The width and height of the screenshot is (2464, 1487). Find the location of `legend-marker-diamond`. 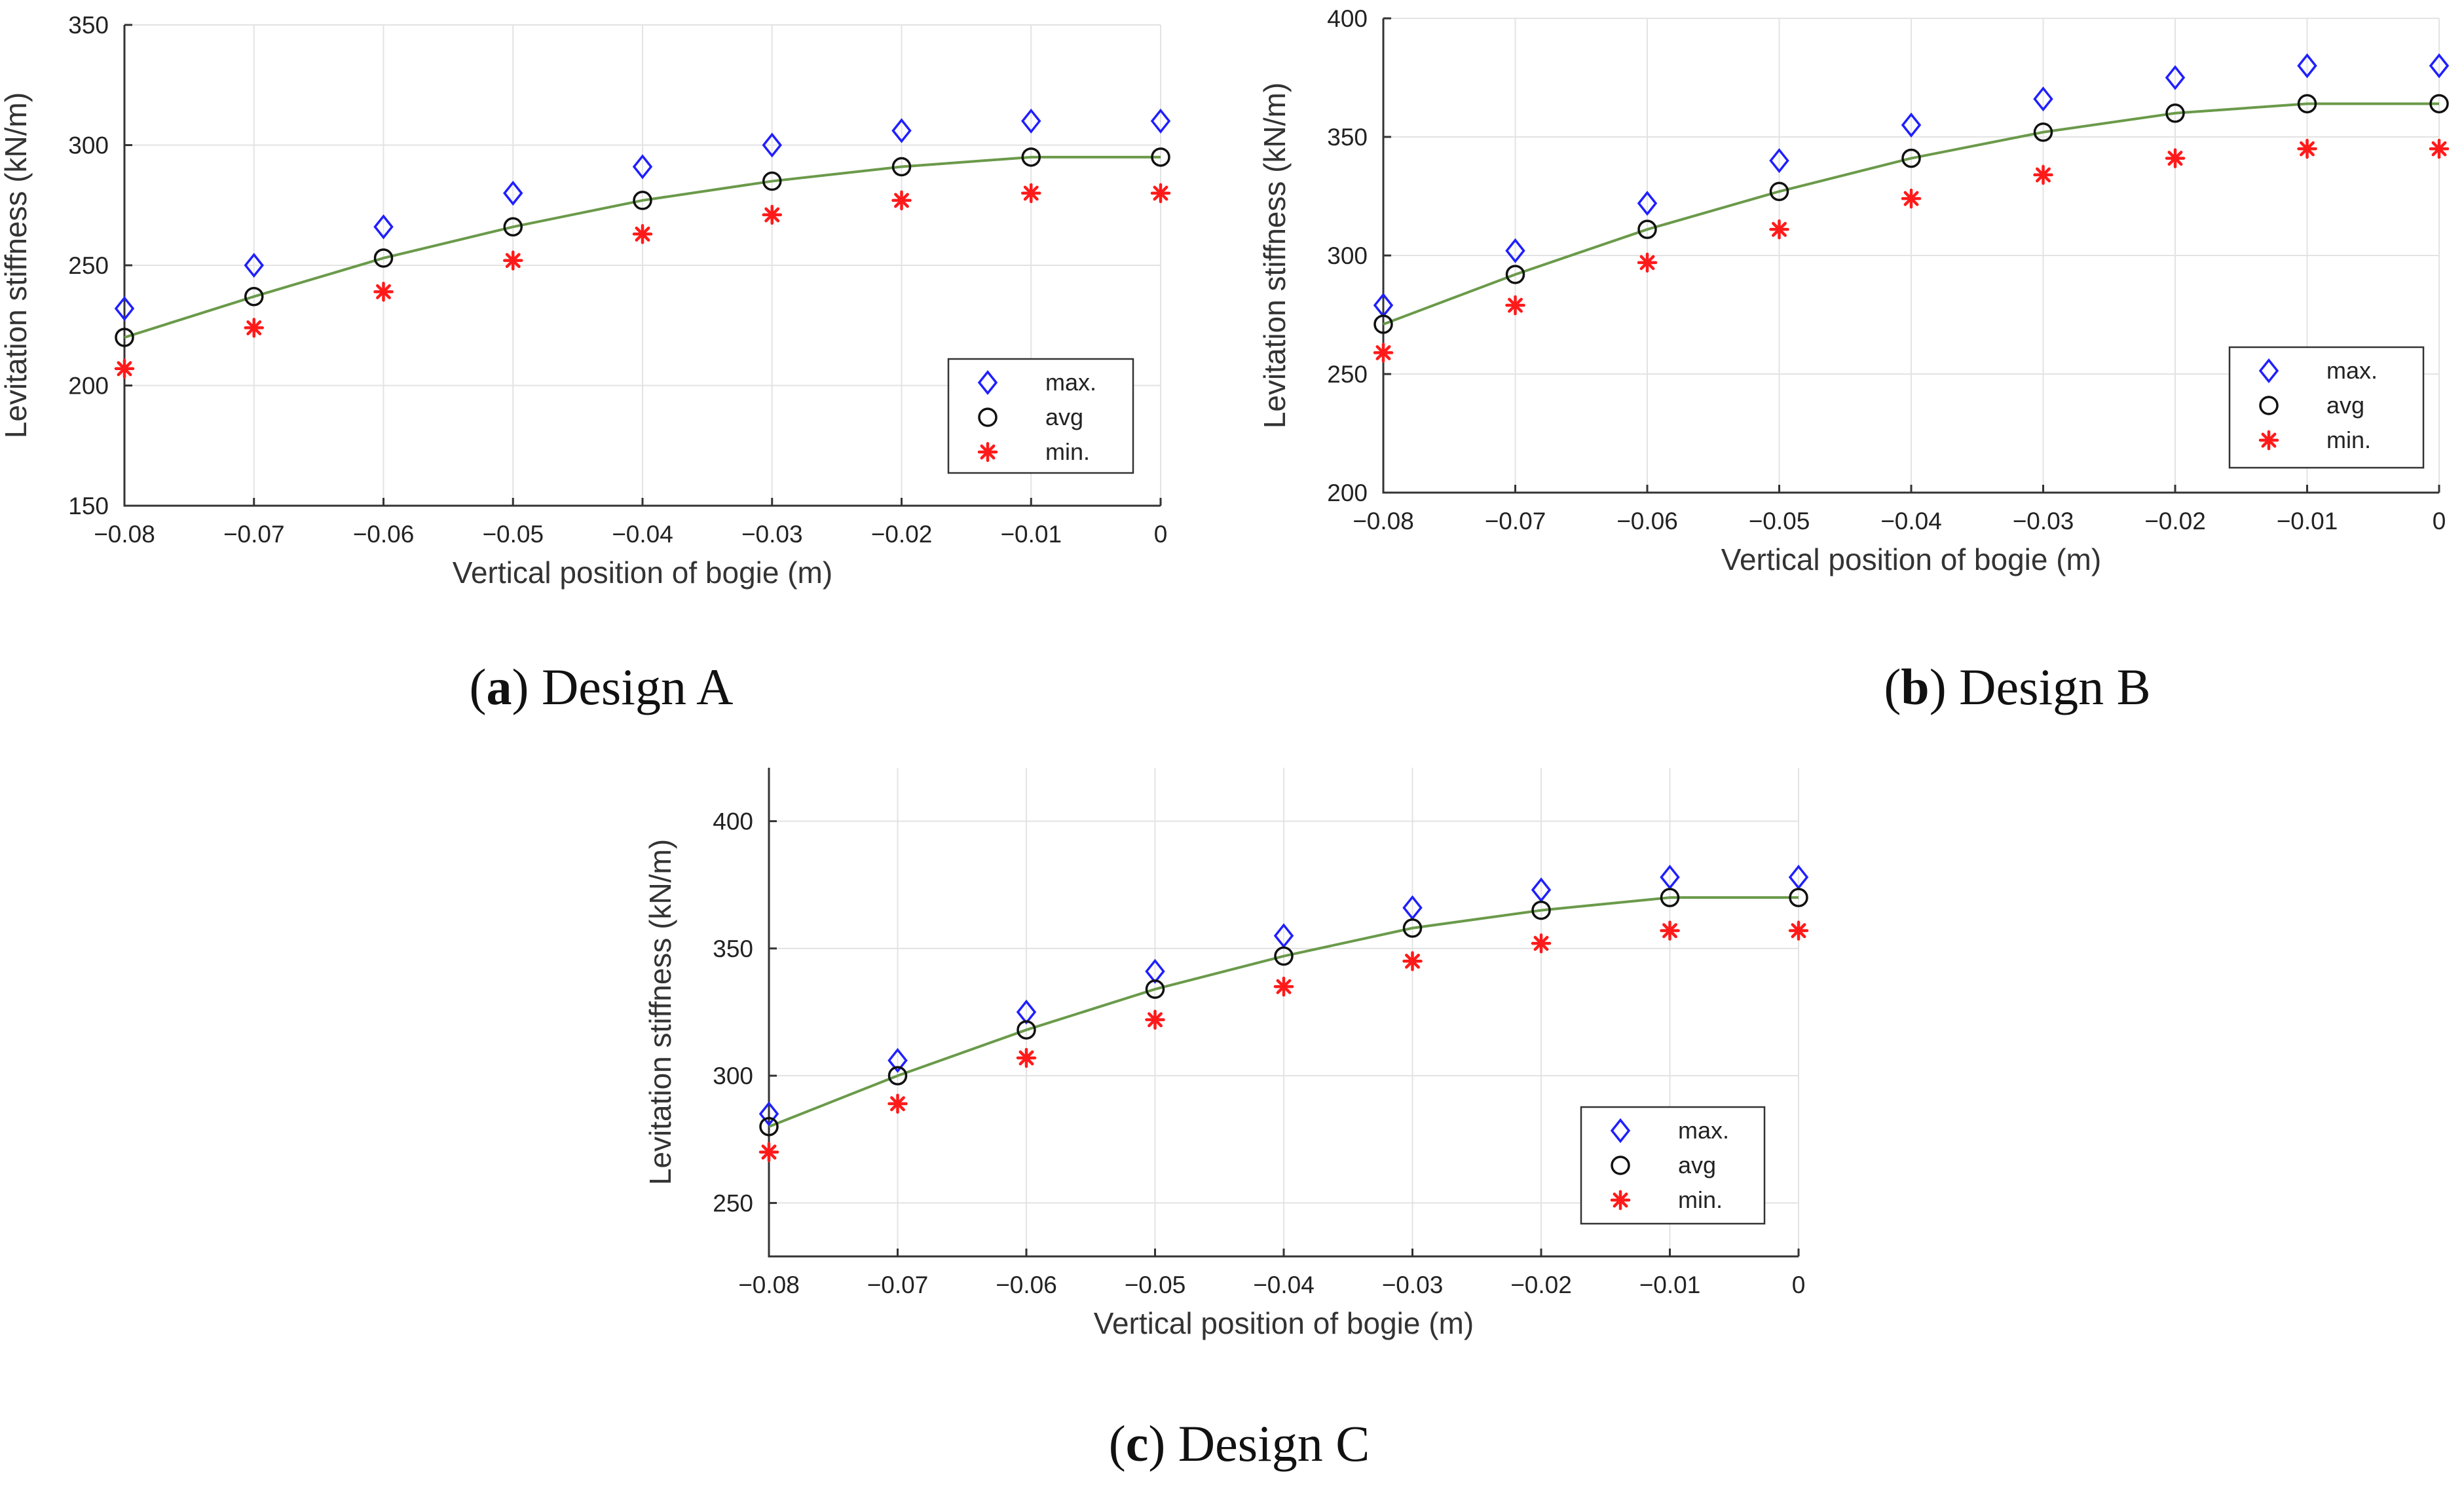

legend-marker-diamond is located at coordinates (1620, 1131).